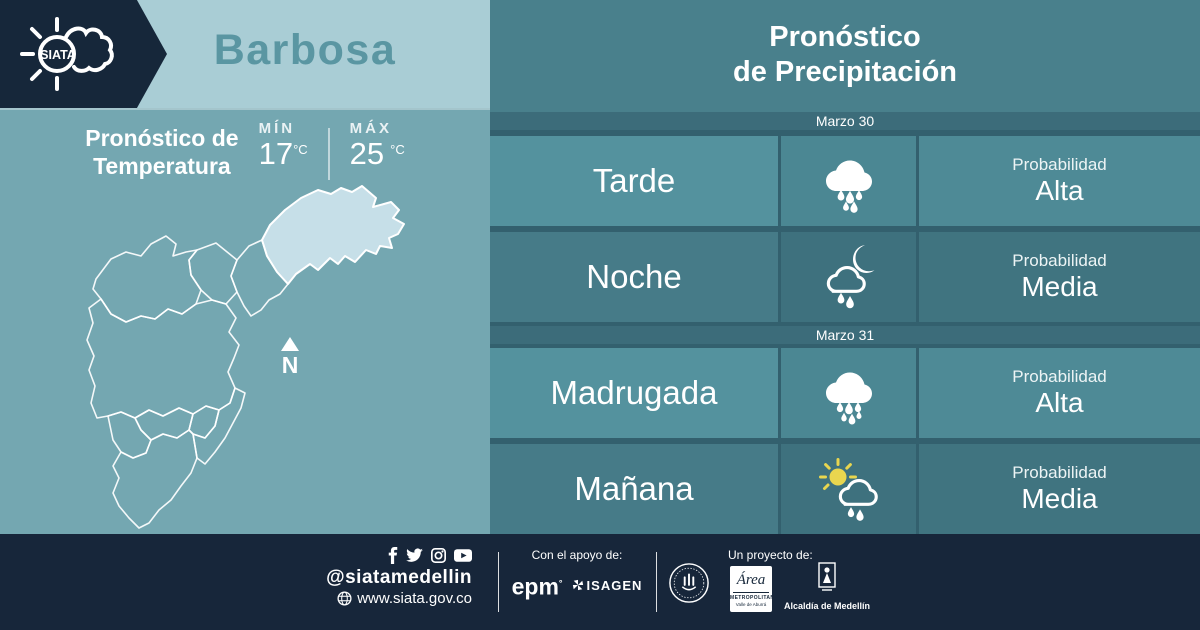 This screenshot has height=630, width=1200. Describe the element at coordinates (277, 128) in the screenshot. I see `temp-min-label: MÍN` at that location.